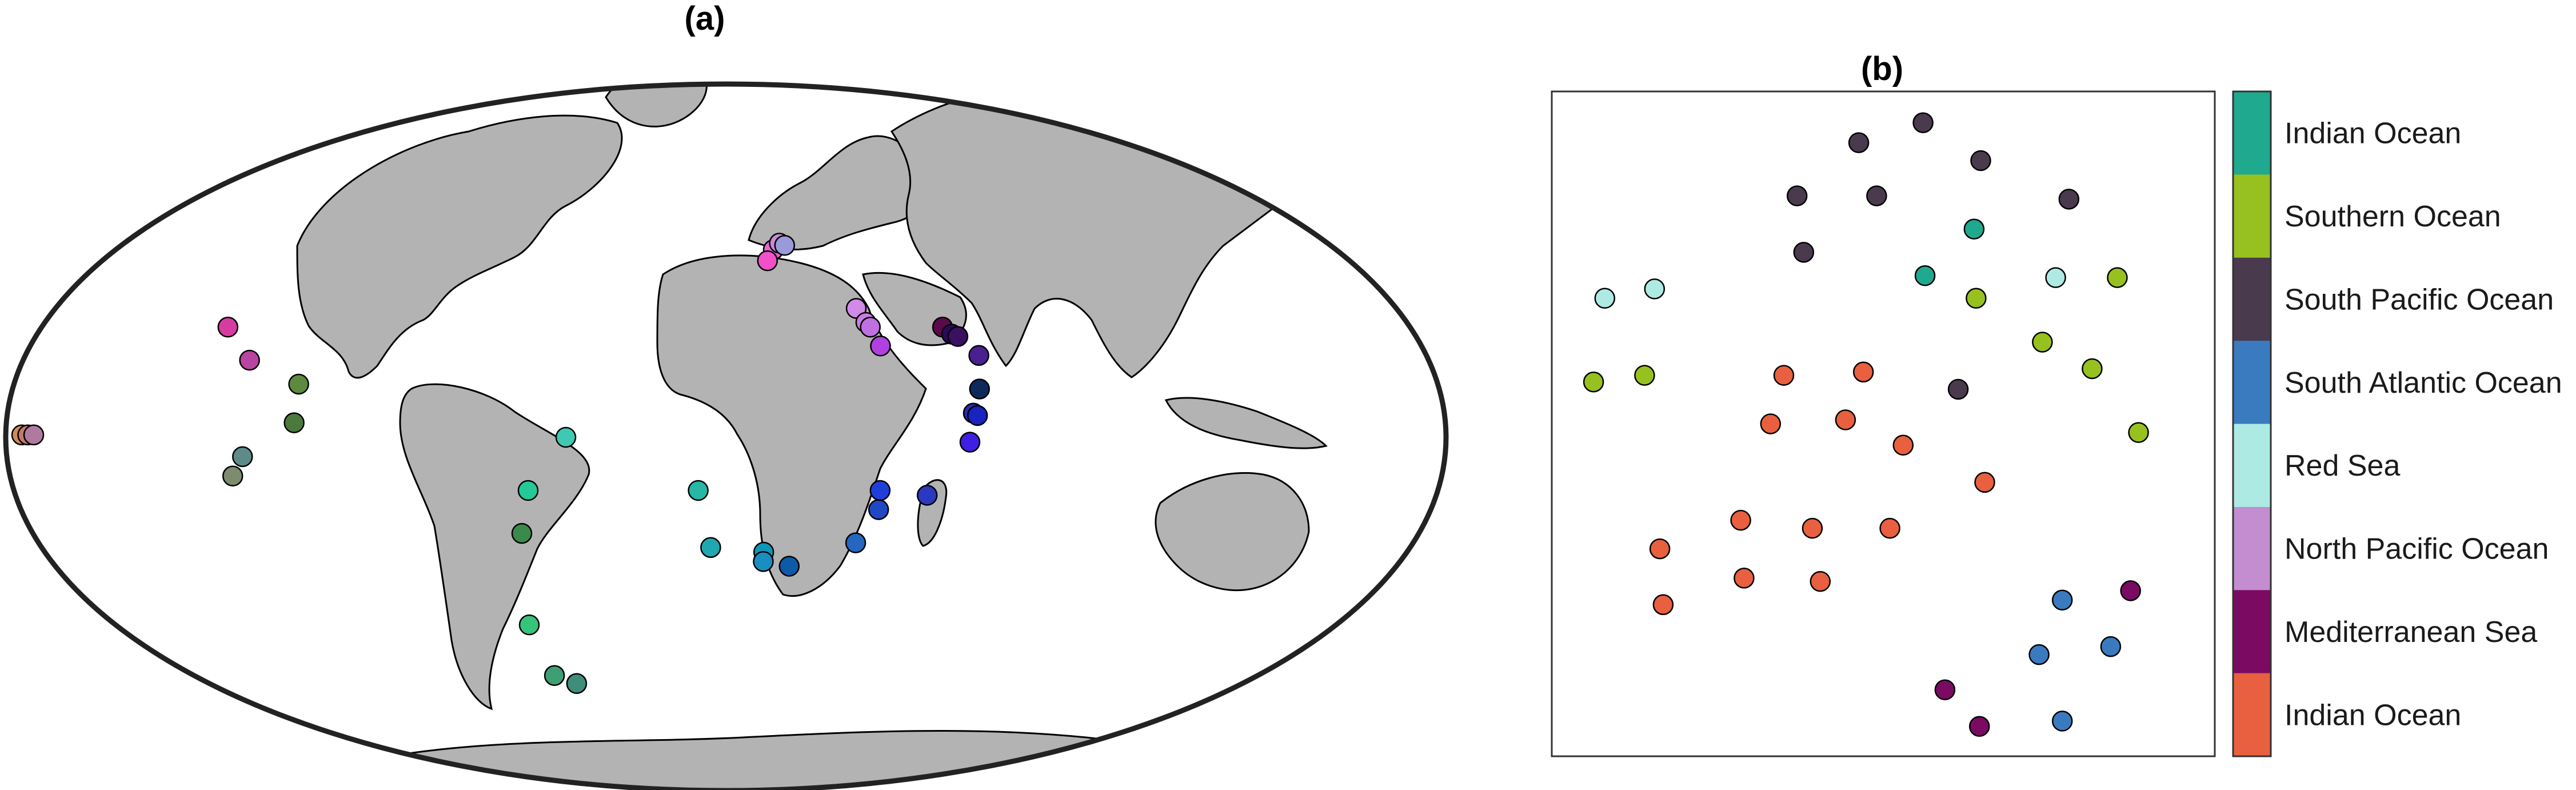 The image size is (2576, 790). I want to click on colorbar-frame, so click(2252, 423).